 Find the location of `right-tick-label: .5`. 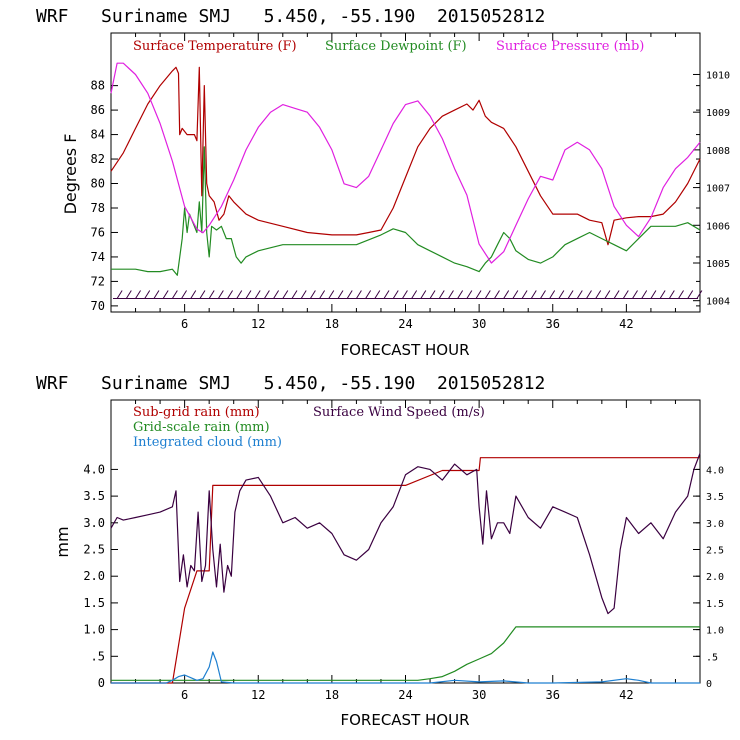

right-tick-label: .5 is located at coordinates (712, 657).